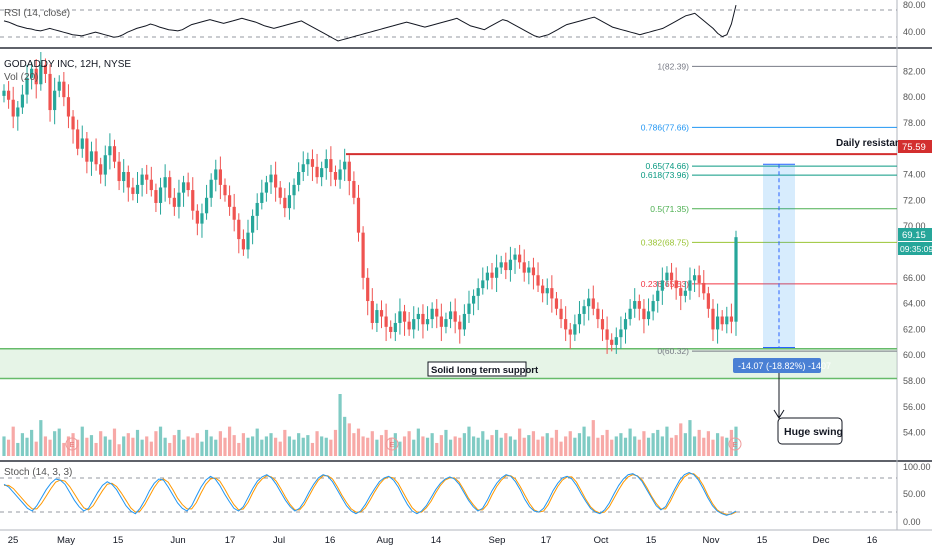 The width and height of the screenshot is (932, 550). Describe the element at coordinates (914, 97) in the screenshot. I see `price-tick: 80.00` at that location.